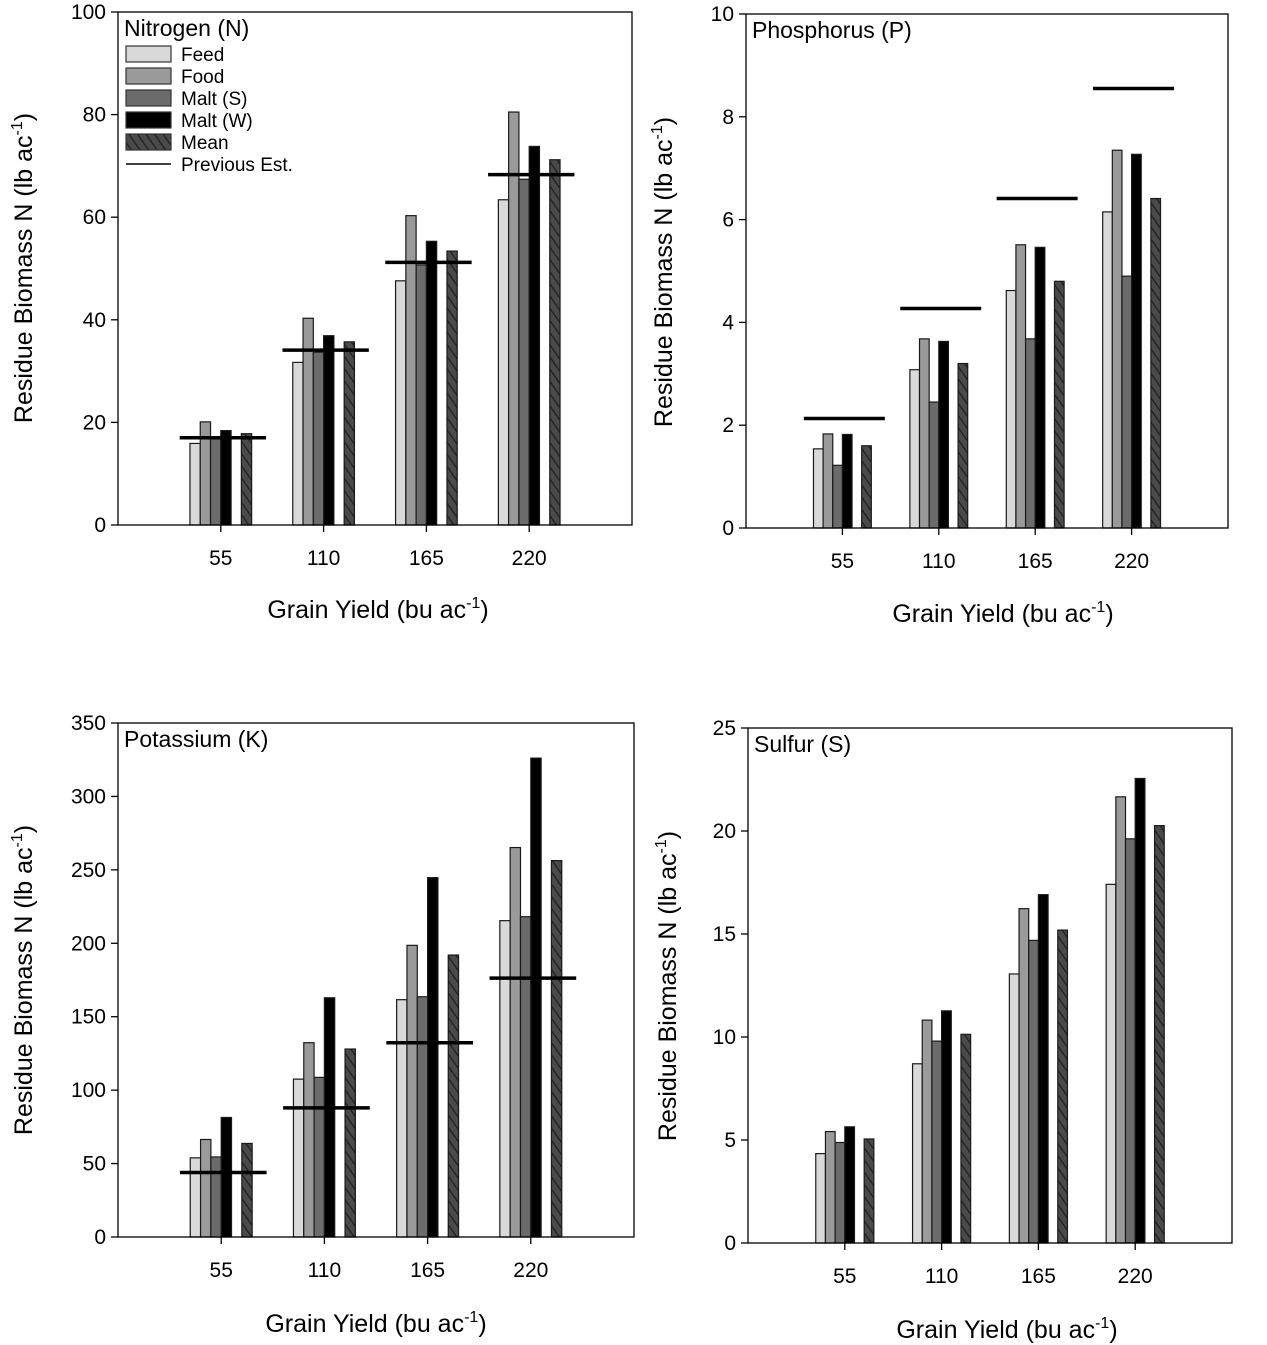  What do you see at coordinates (728, 425) in the screenshot?
I see `y-tick-label: 2` at bounding box center [728, 425].